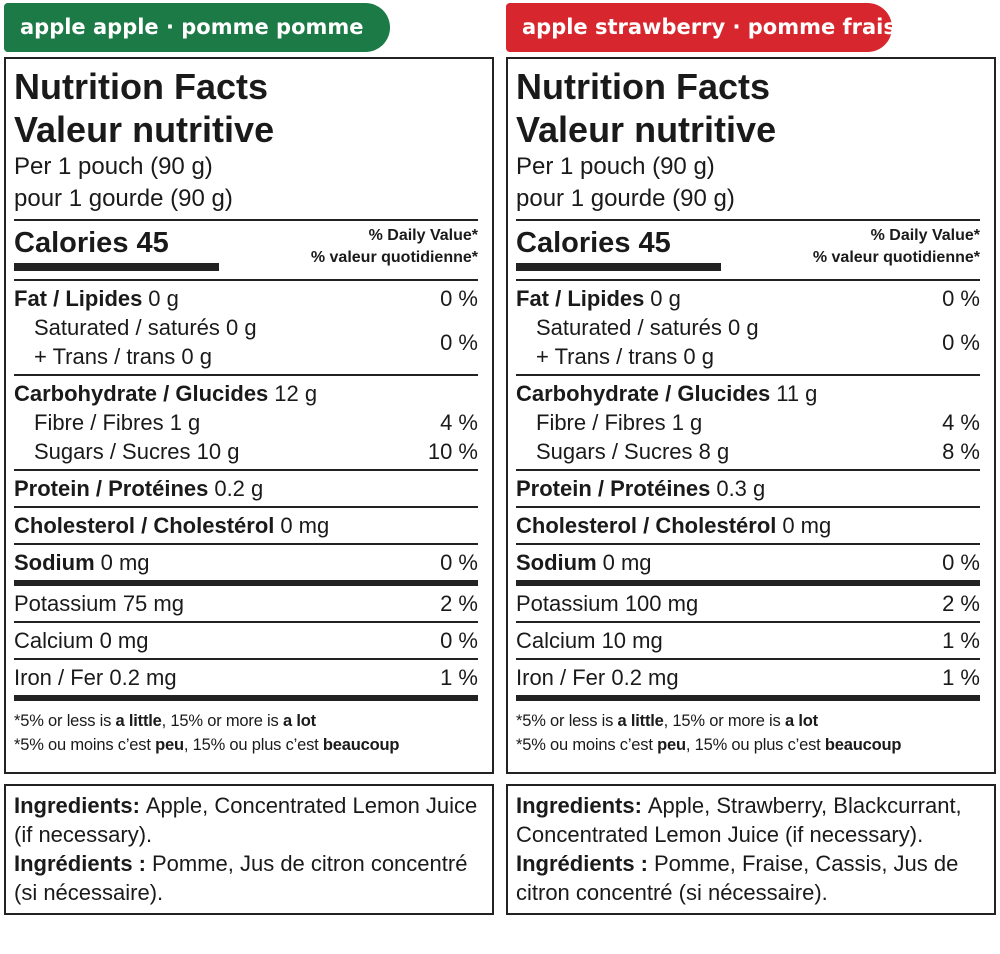 The image size is (1000, 954). What do you see at coordinates (99, 603) in the screenshot?
I see `nutrient-text: Potassium 75 mg` at bounding box center [99, 603].